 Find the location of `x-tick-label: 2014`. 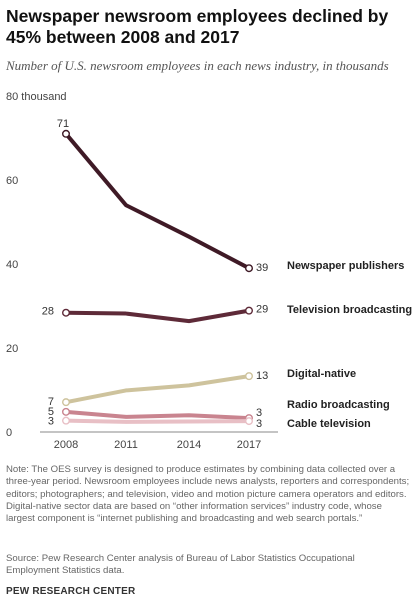

x-tick-label: 2014 is located at coordinates (189, 445).